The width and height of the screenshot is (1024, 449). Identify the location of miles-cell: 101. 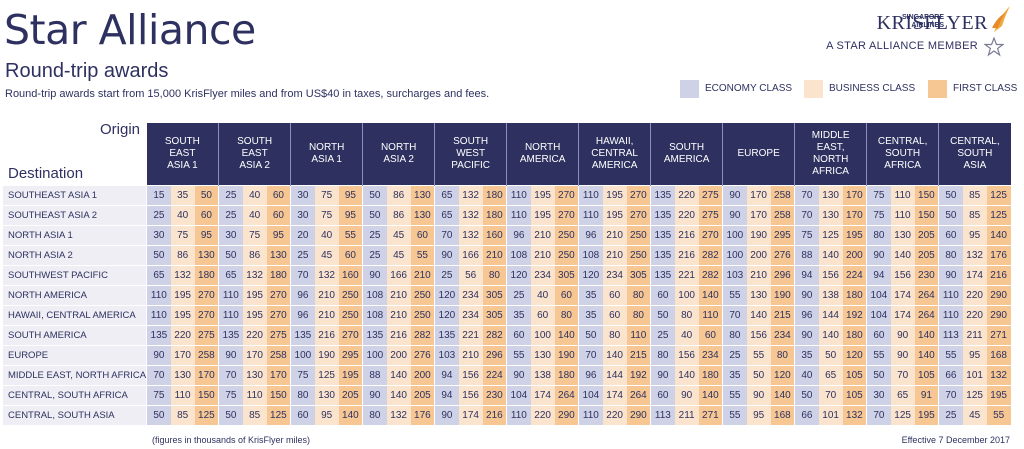
(830, 415).